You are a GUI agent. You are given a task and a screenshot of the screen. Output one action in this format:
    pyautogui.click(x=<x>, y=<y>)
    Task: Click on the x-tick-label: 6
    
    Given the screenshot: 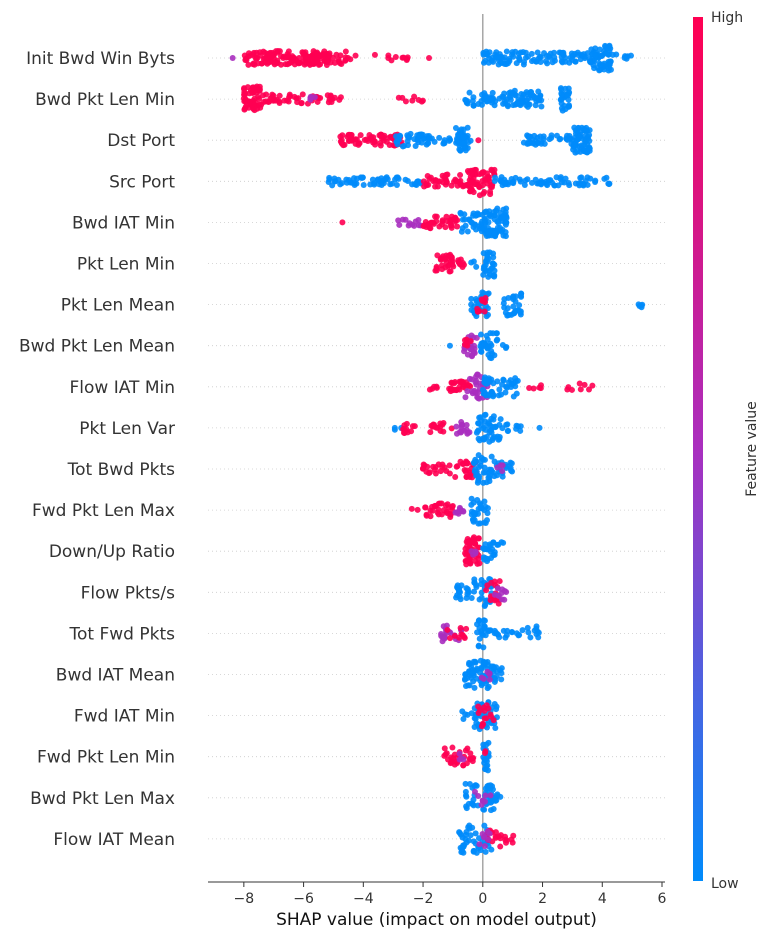 What is the action you would take?
    pyautogui.click(x=662, y=899)
    